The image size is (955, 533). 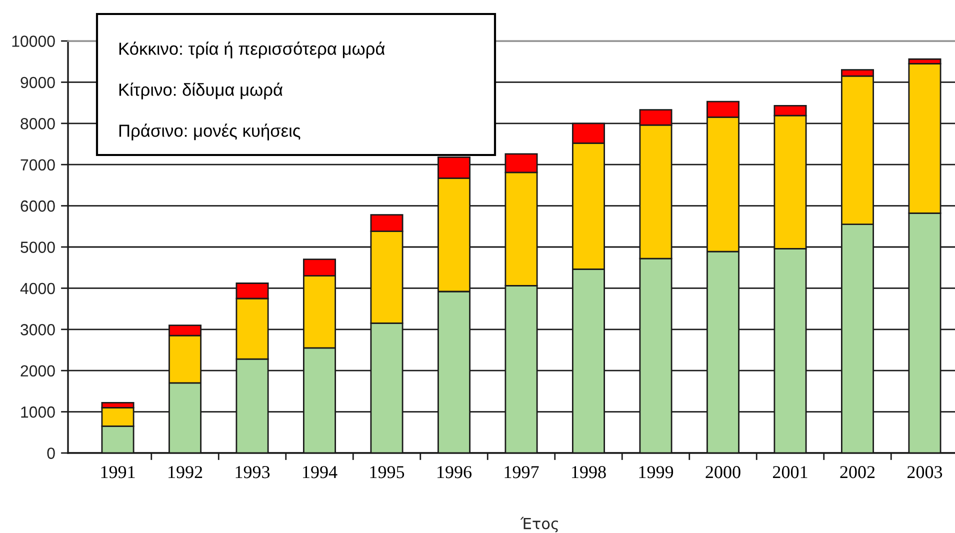 I want to click on y-tick-label: 1000, so click(x=38, y=412).